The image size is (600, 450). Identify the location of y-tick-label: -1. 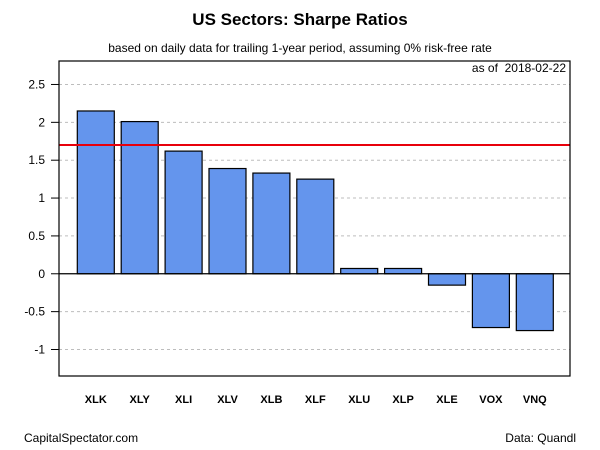
(39, 349).